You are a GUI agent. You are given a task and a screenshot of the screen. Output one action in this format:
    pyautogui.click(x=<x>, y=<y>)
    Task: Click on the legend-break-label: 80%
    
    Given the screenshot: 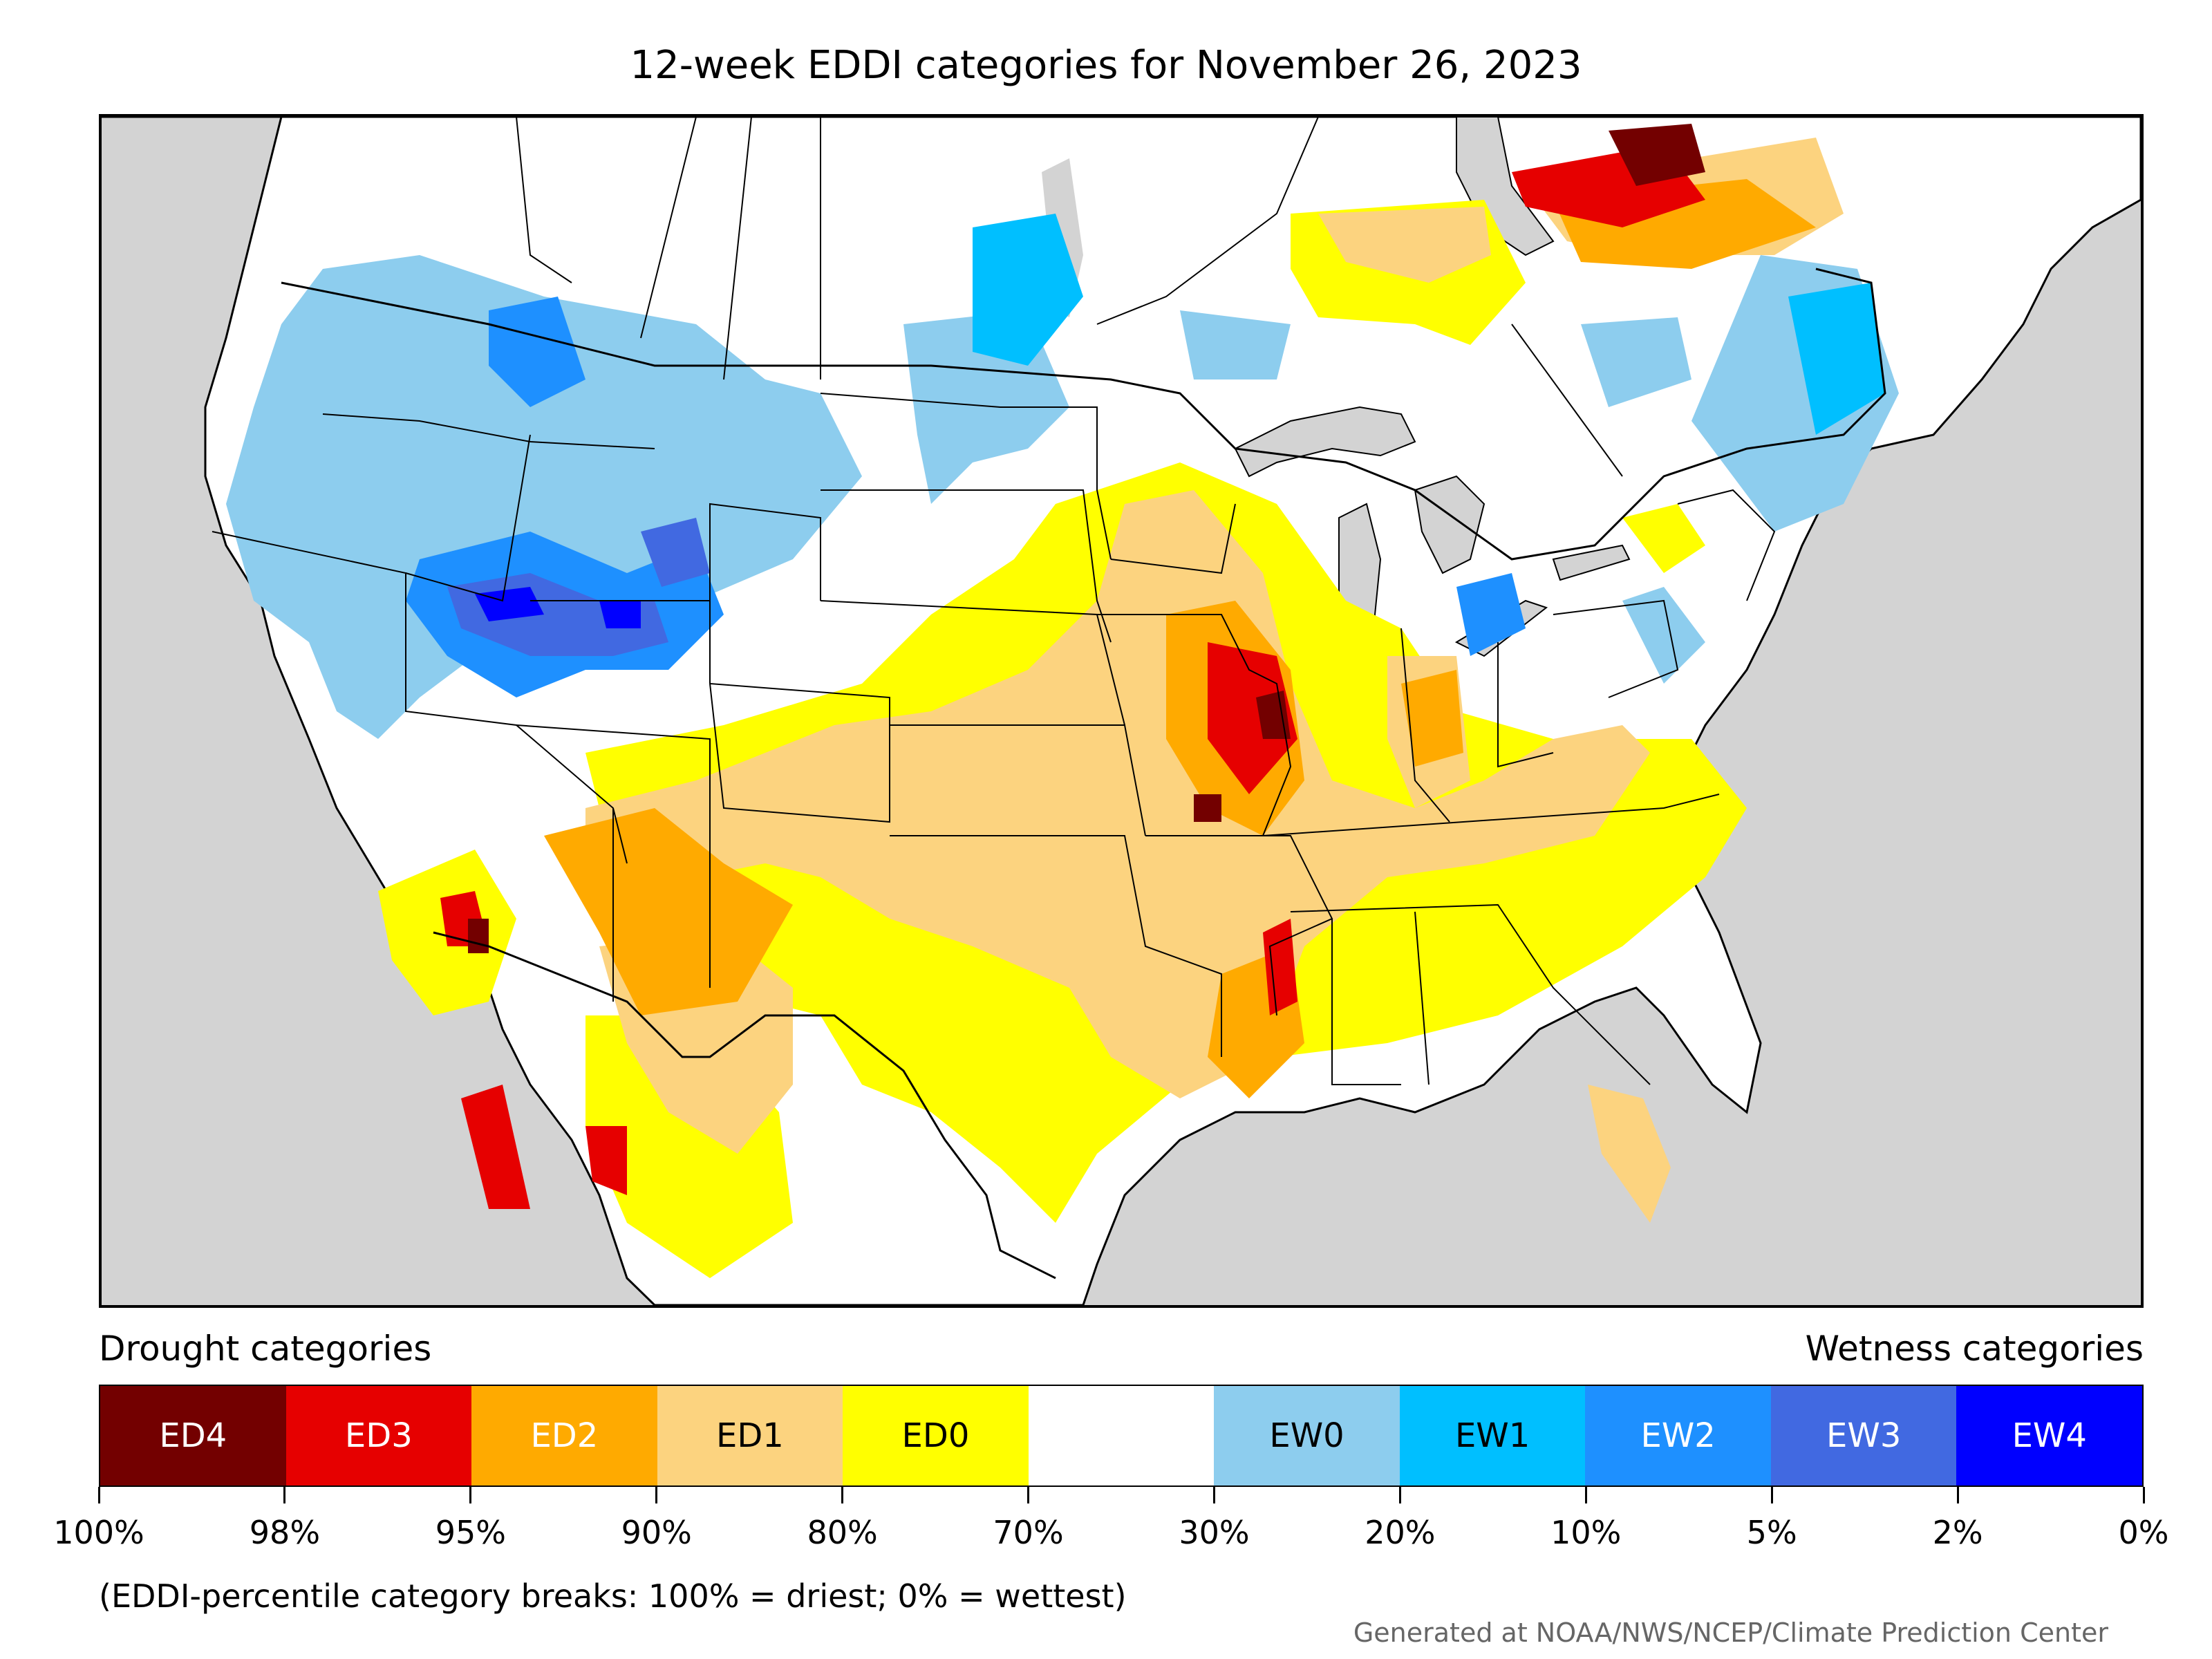 What is the action you would take?
    pyautogui.click(x=842, y=1532)
    